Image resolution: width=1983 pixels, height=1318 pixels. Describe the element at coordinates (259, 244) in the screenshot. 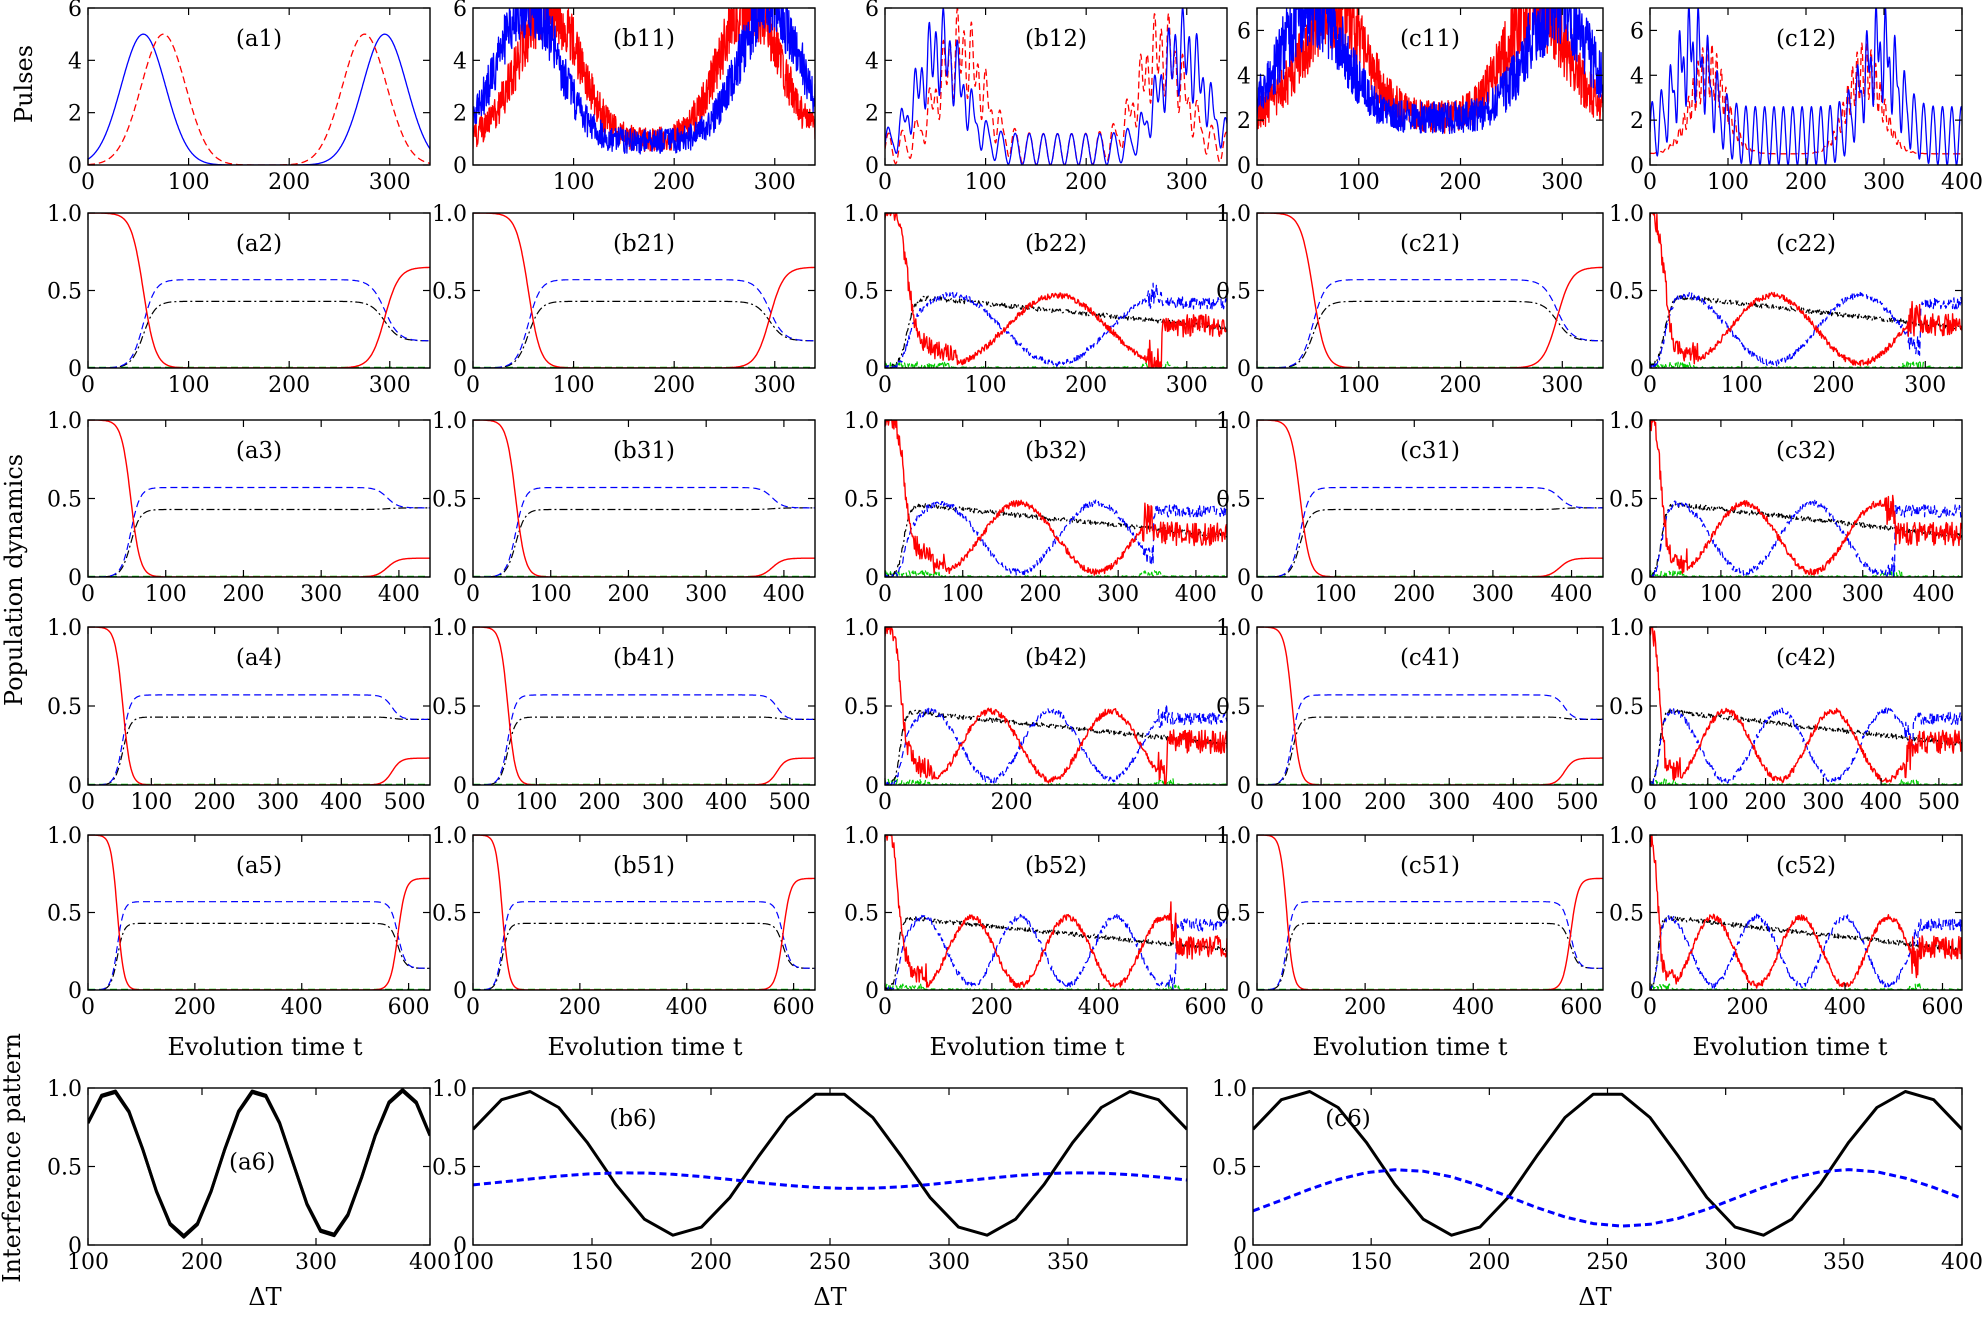

I see `panel-label-a2: (a2)` at that location.